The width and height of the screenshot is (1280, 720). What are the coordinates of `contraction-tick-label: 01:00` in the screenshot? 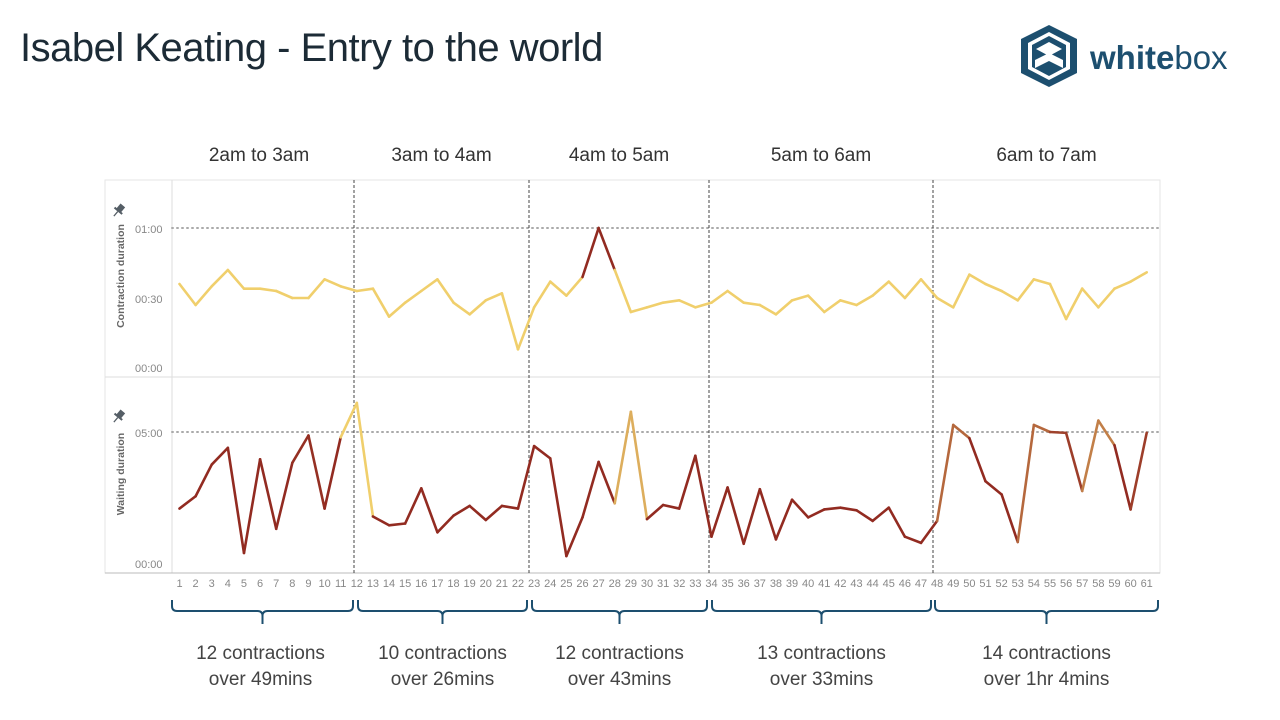 It's located at (149, 230).